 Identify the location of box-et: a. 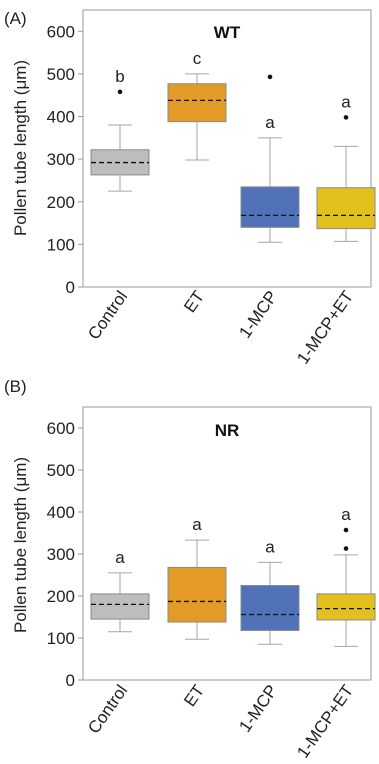
(197, 577).